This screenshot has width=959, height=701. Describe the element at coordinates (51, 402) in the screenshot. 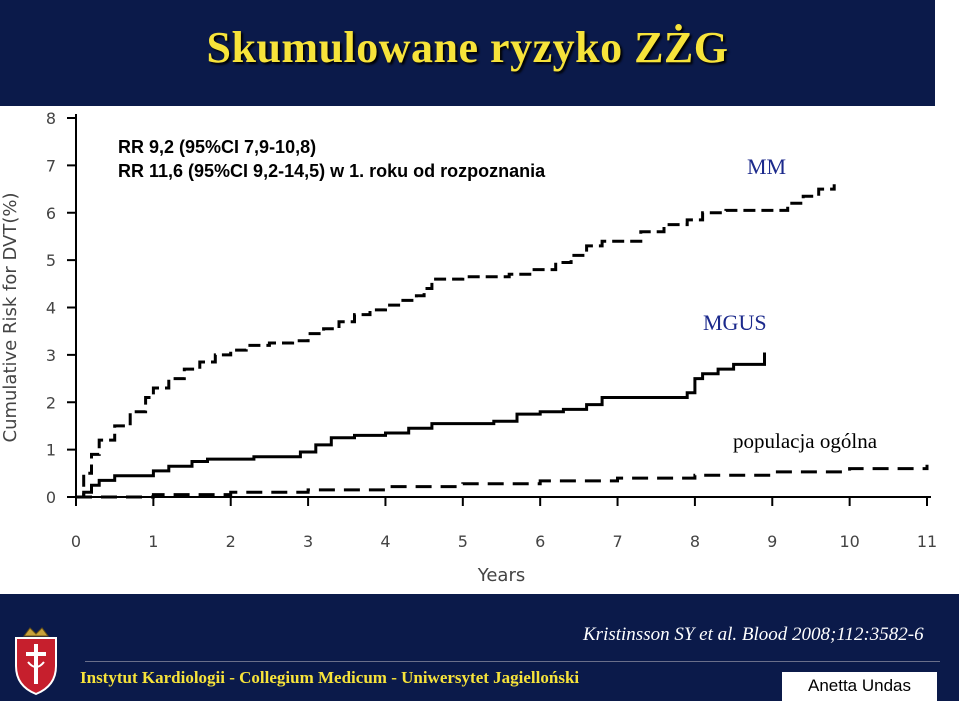

I see `y-tick-label: 2` at that location.